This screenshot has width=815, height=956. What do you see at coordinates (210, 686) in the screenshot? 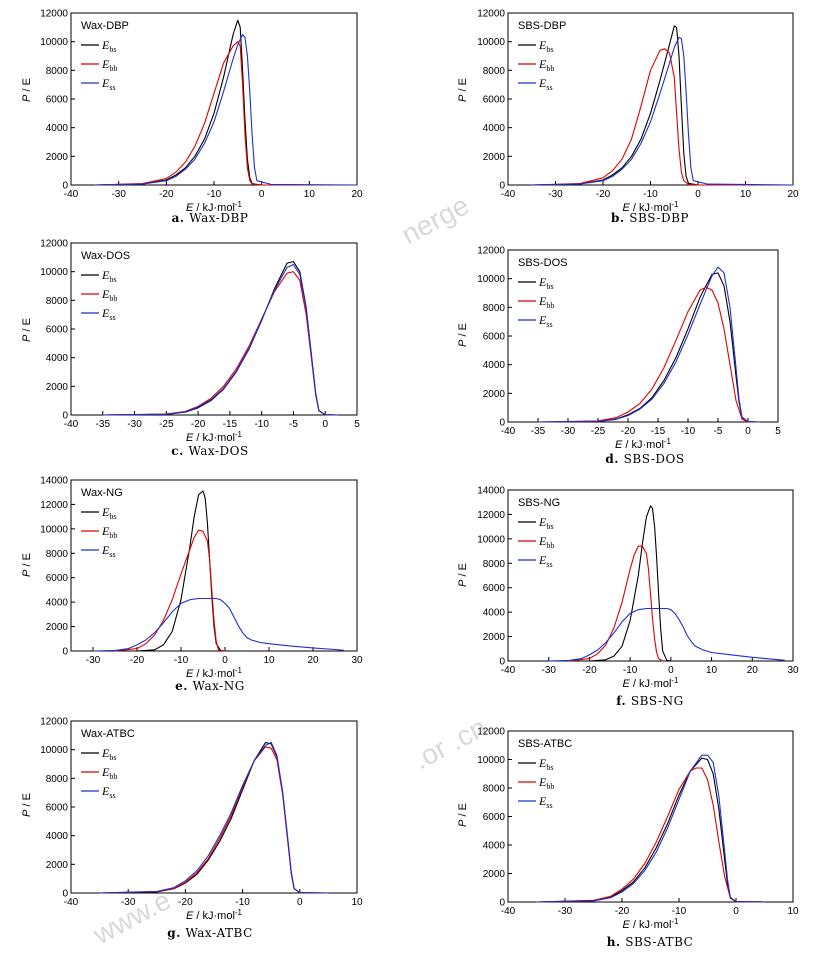
I see `panel-caption: e. Wax-NG` at bounding box center [210, 686].